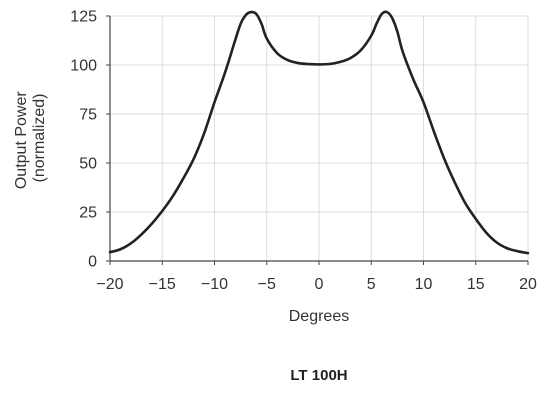  What do you see at coordinates (162, 284) in the screenshot?
I see `x-tick-label-1: −15` at bounding box center [162, 284].